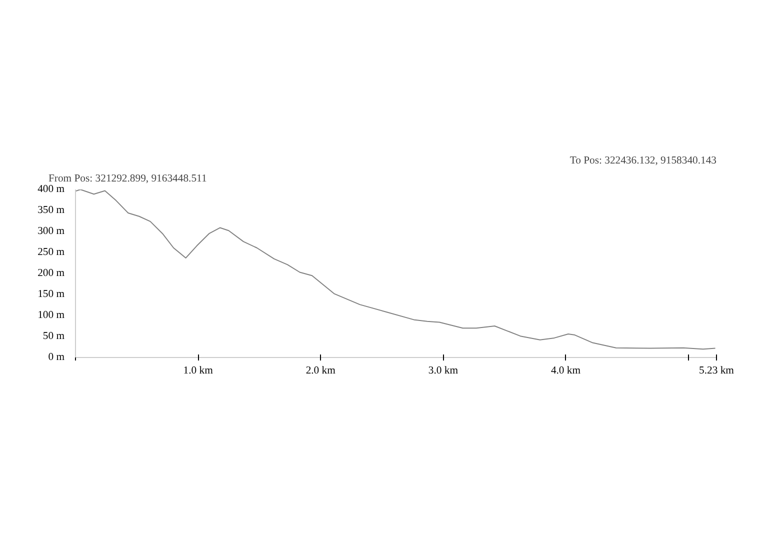 Image resolution: width=768 pixels, height=543 pixels. I want to click on y-tick-label: 400 m, so click(52, 189).